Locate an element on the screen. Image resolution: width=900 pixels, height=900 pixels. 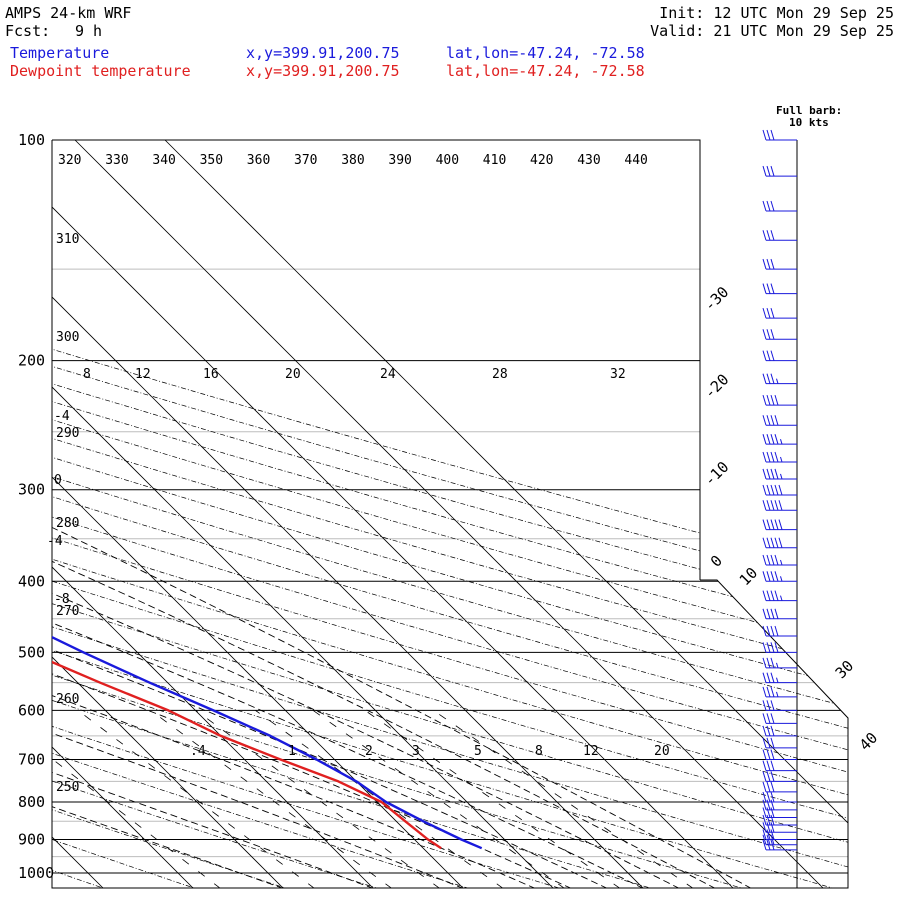
legend-temperature-latlon: lat,lon=-47.24, -72.58 is located at coordinates (545, 53).